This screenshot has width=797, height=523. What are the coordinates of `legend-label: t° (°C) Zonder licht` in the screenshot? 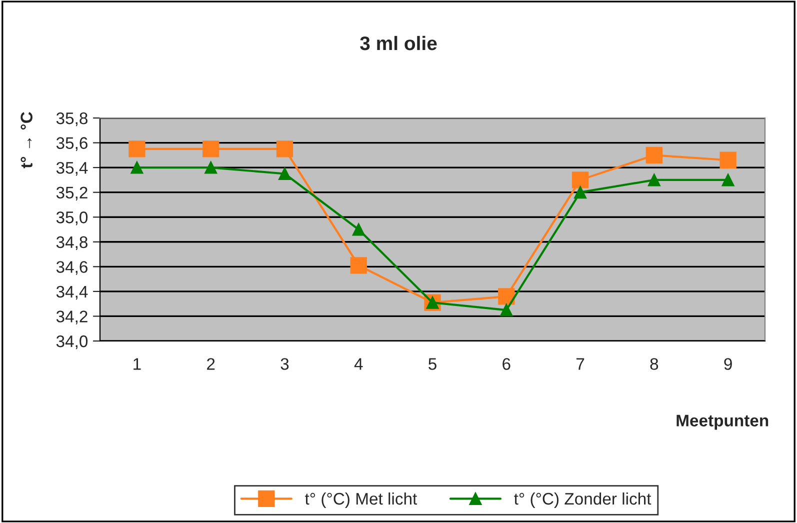 It's located at (583, 500).